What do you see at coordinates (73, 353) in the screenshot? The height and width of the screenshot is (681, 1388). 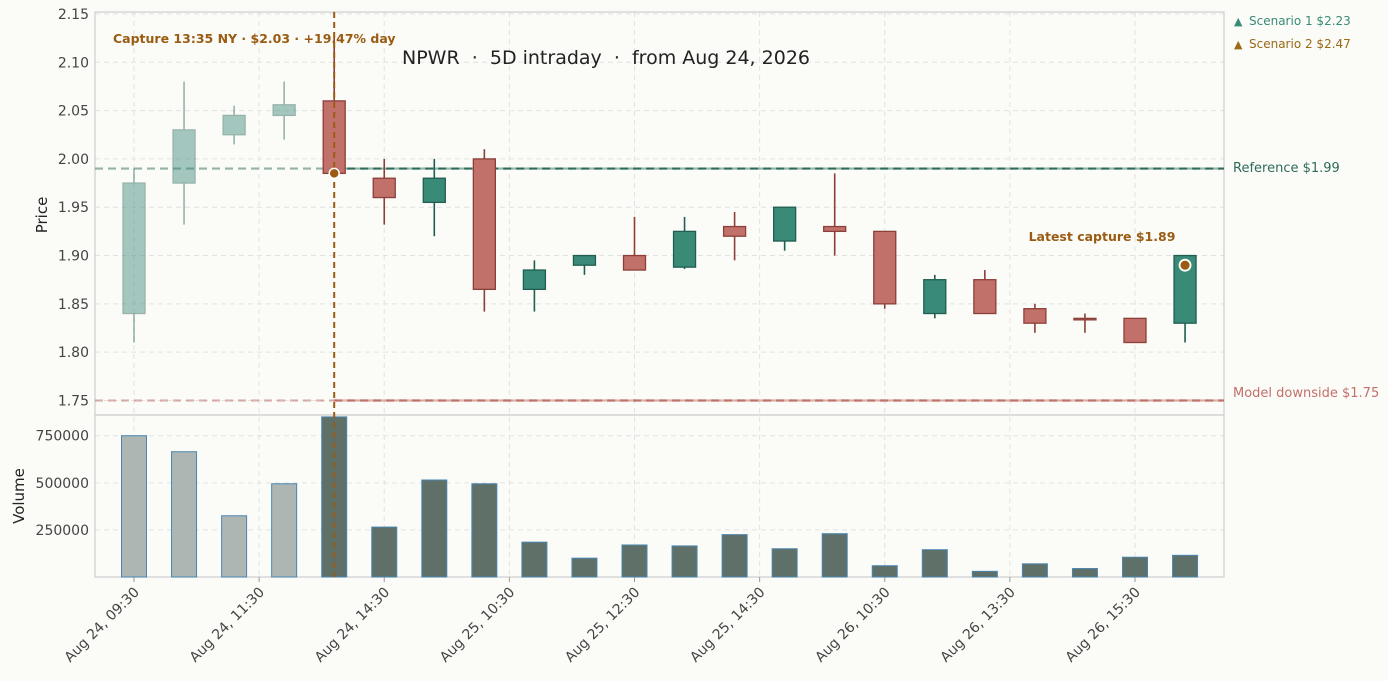 I see `price-tick-label: 1.80` at bounding box center [73, 353].